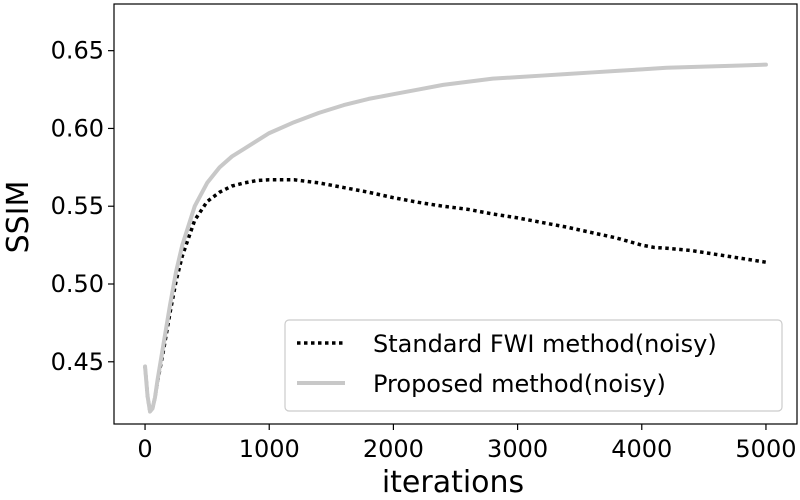 The image size is (800, 500). I want to click on legend-label-2: Proposed method(noisy), so click(519, 384).